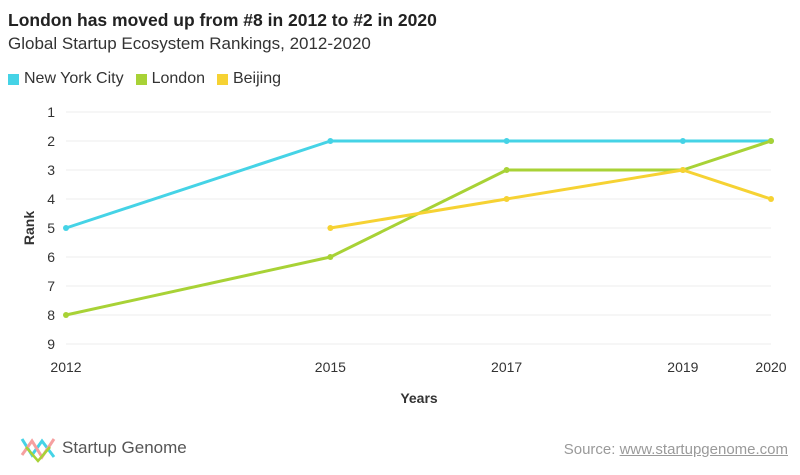  I want to click on x-tick-label: 2012, so click(65, 367).